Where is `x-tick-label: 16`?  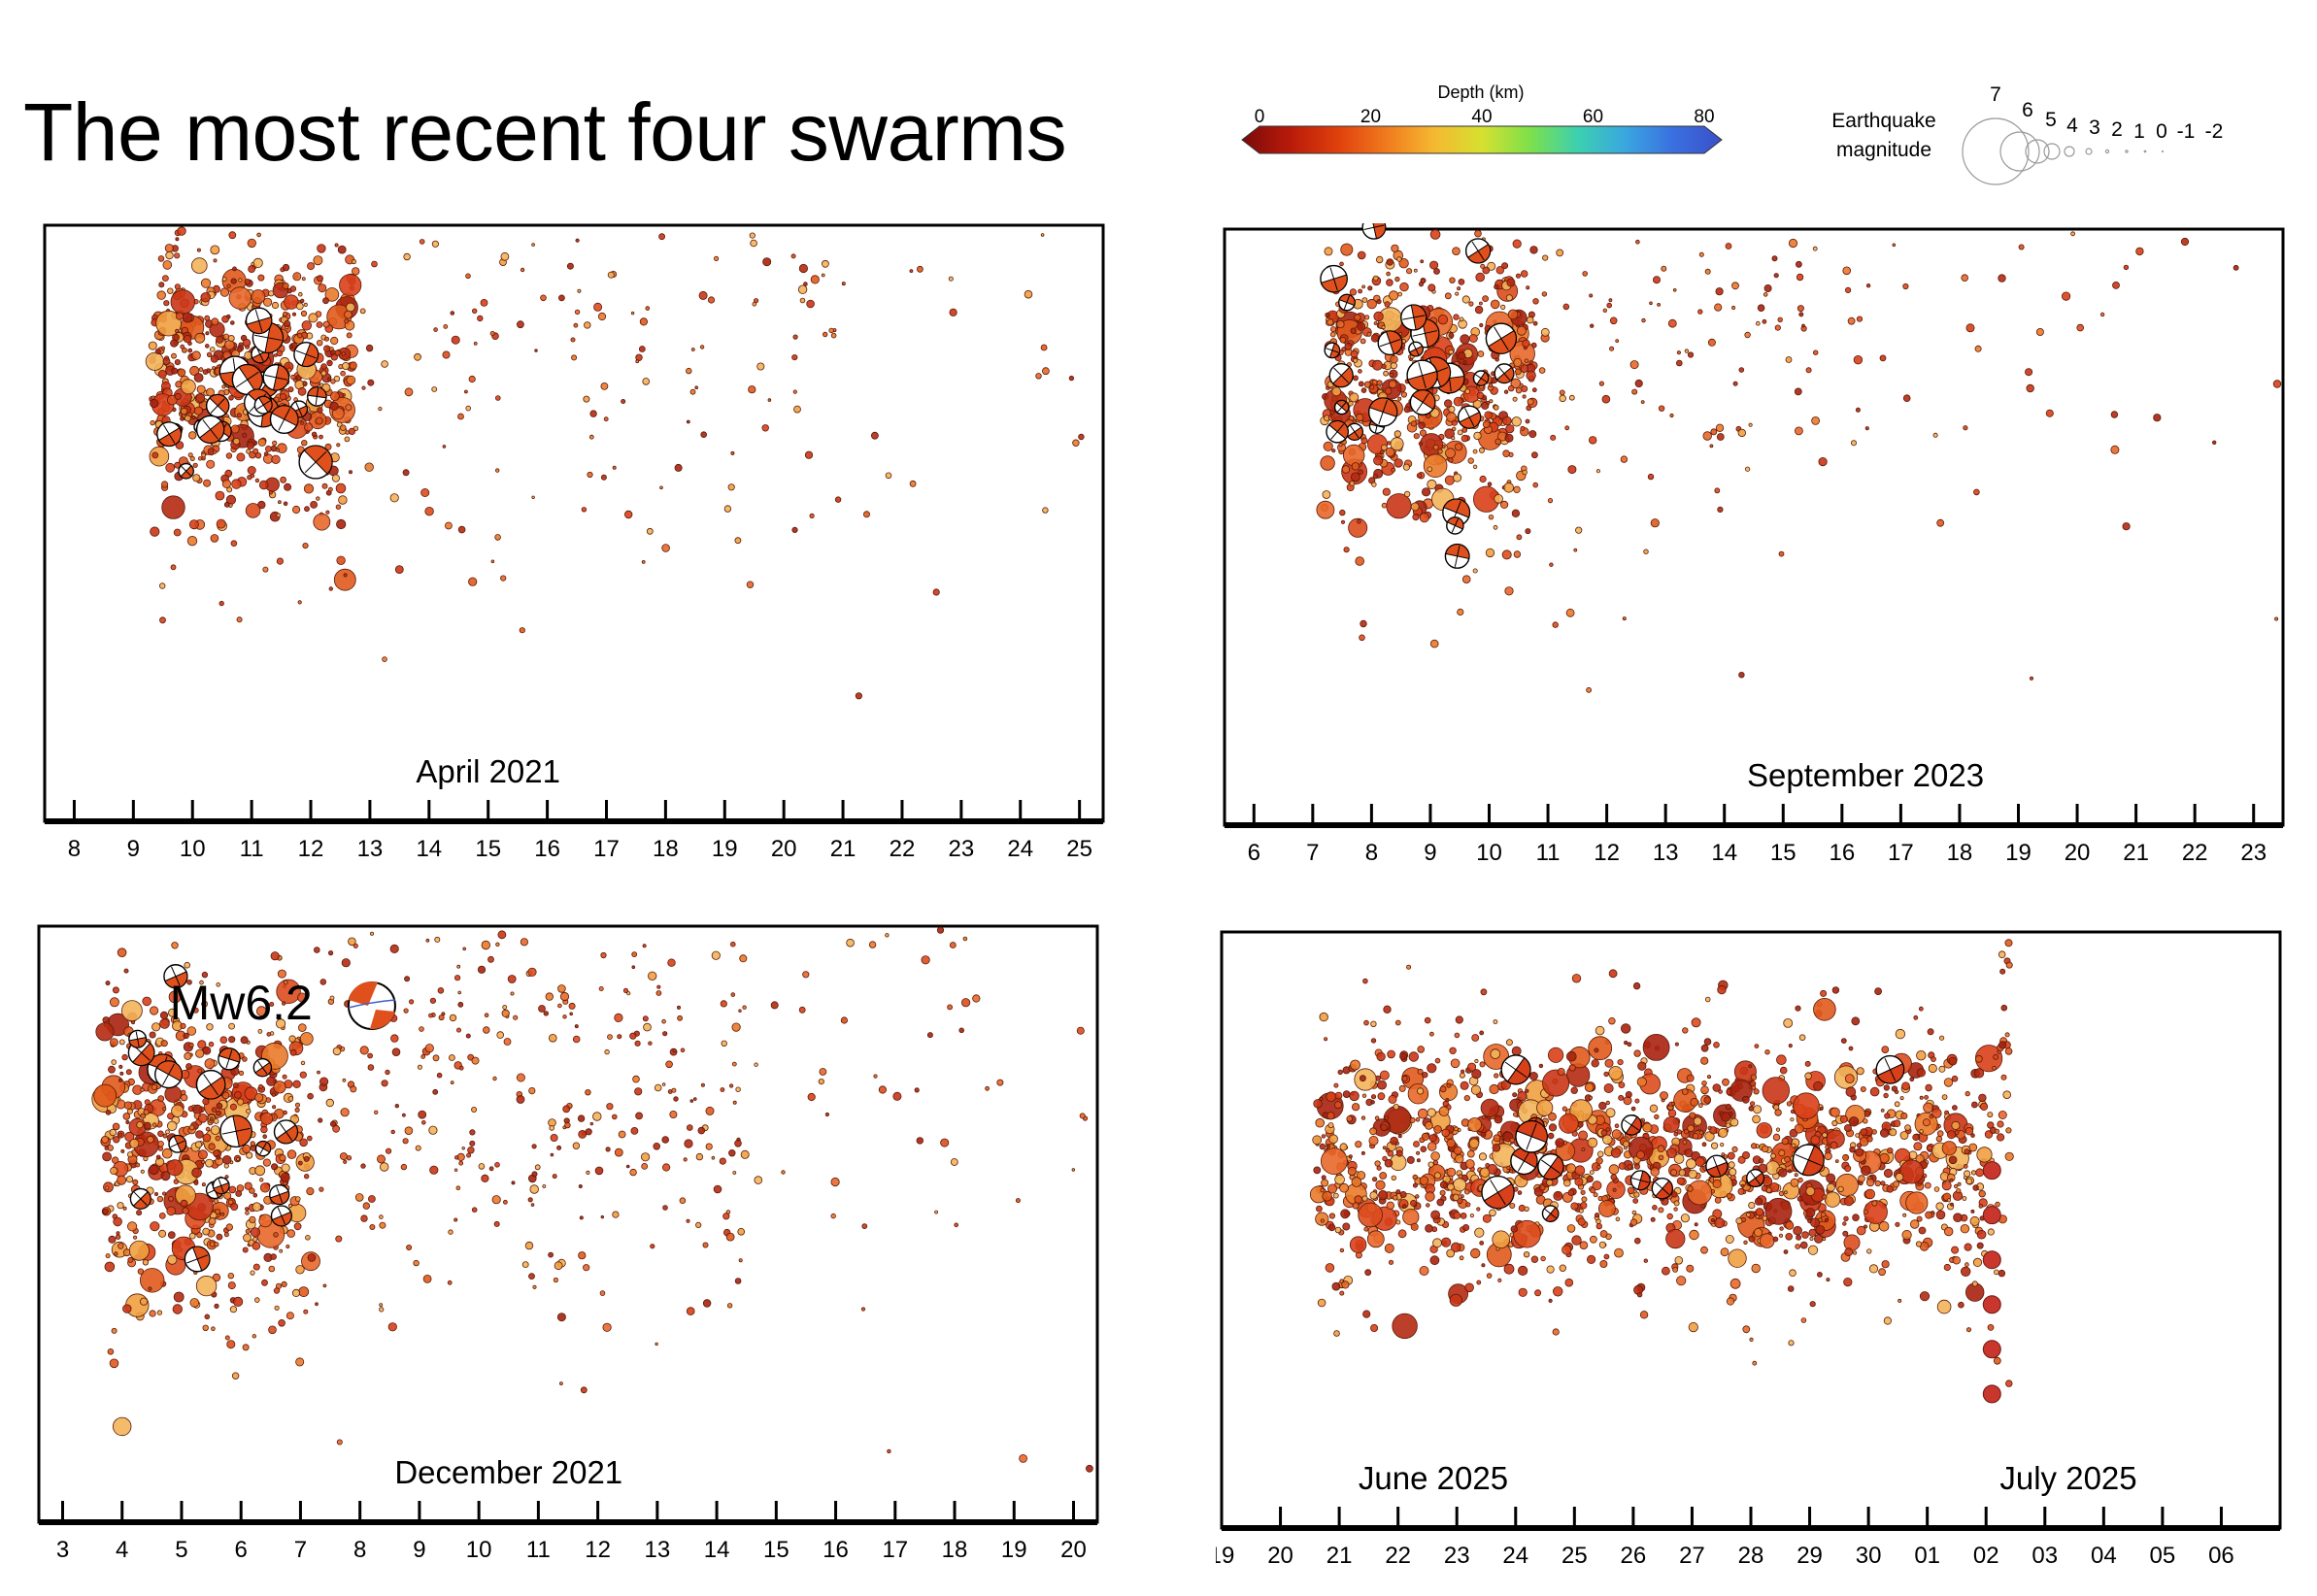 x-tick-label: 16 is located at coordinates (836, 1550).